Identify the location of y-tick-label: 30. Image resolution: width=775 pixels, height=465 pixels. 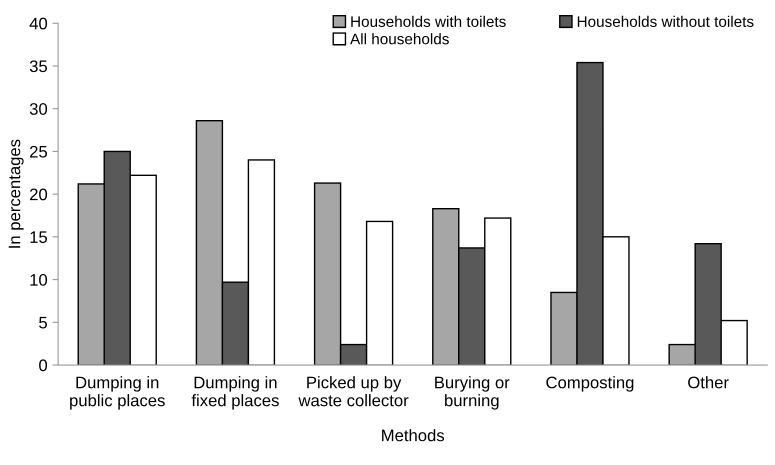
(39, 109).